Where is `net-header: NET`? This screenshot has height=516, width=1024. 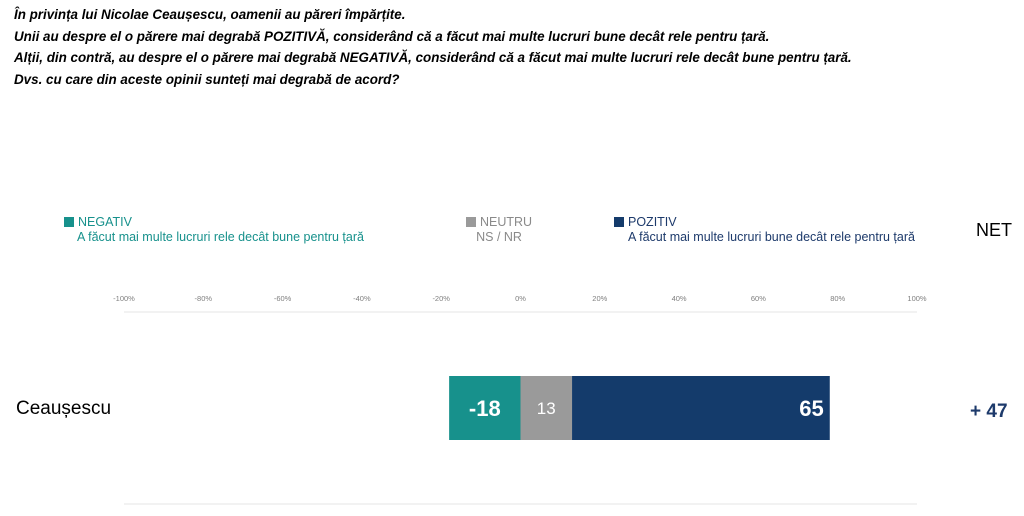 net-header: NET is located at coordinates (994, 230).